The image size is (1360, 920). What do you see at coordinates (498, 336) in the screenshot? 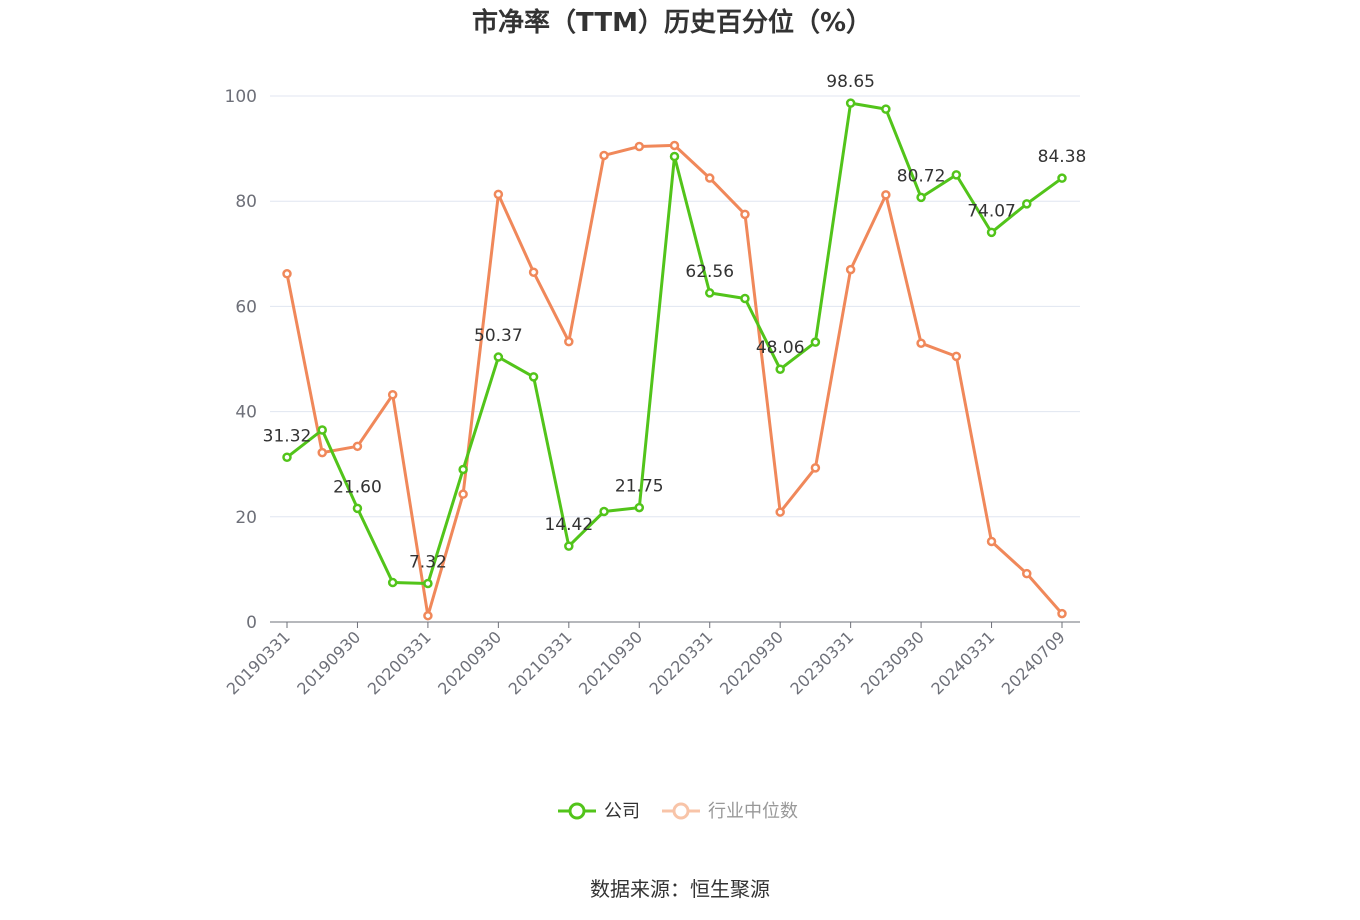
I see `data-label: 50.37` at bounding box center [498, 336].